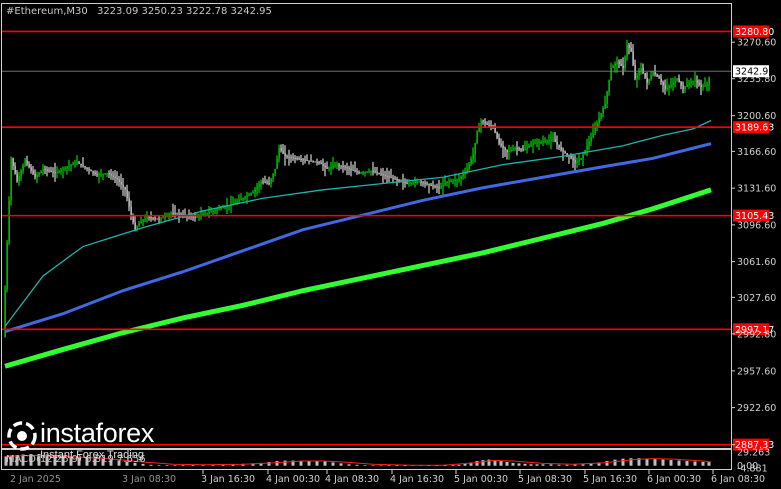 The height and width of the screenshot is (489, 781). What do you see at coordinates (751, 127) in the screenshot?
I see `level-tag` at bounding box center [751, 127].